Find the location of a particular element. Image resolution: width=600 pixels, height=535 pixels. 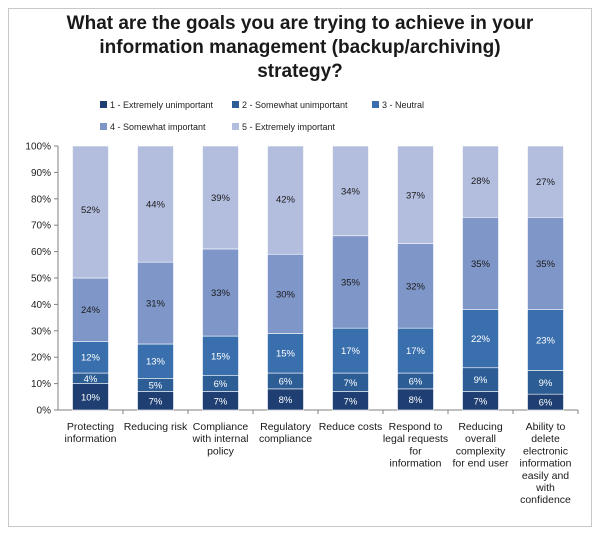

data-label: 39% is located at coordinates (221, 198).